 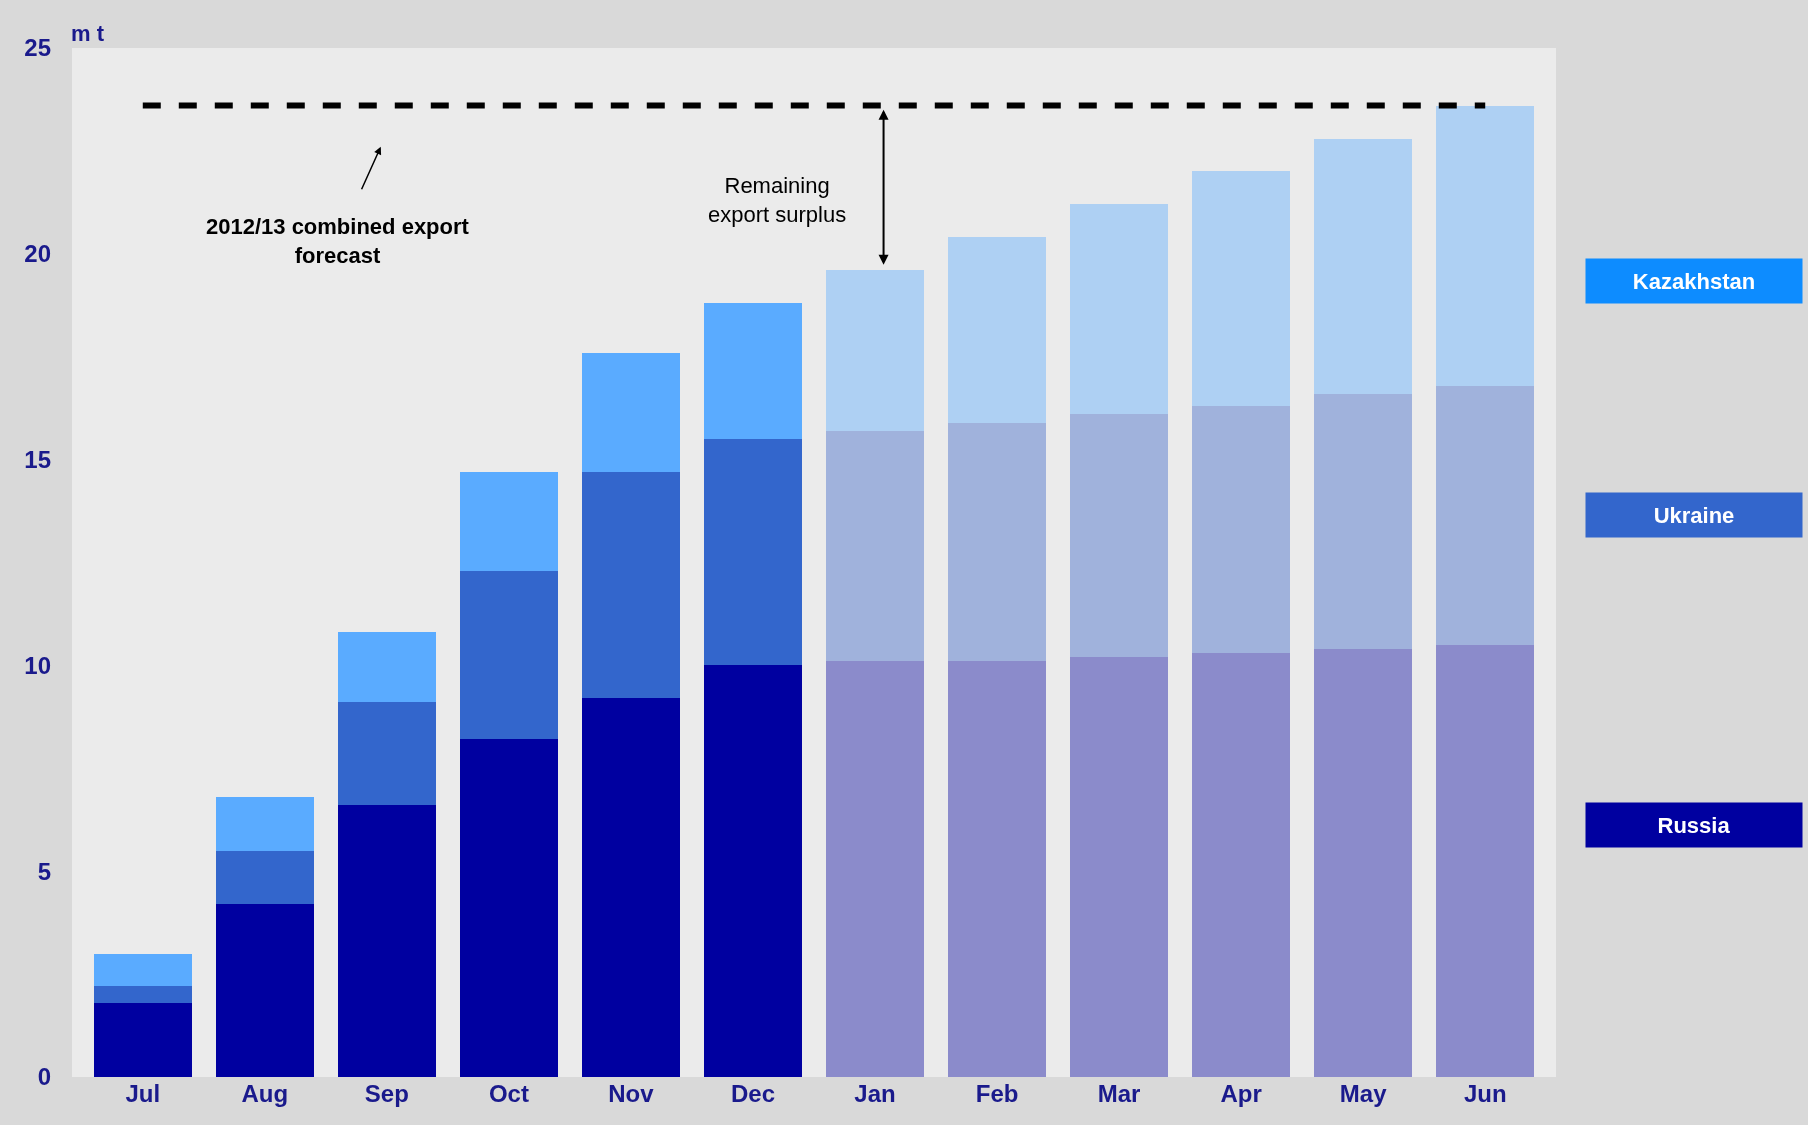 What do you see at coordinates (386, 1093) in the screenshot?
I see `x-tick-label: Sep` at bounding box center [386, 1093].